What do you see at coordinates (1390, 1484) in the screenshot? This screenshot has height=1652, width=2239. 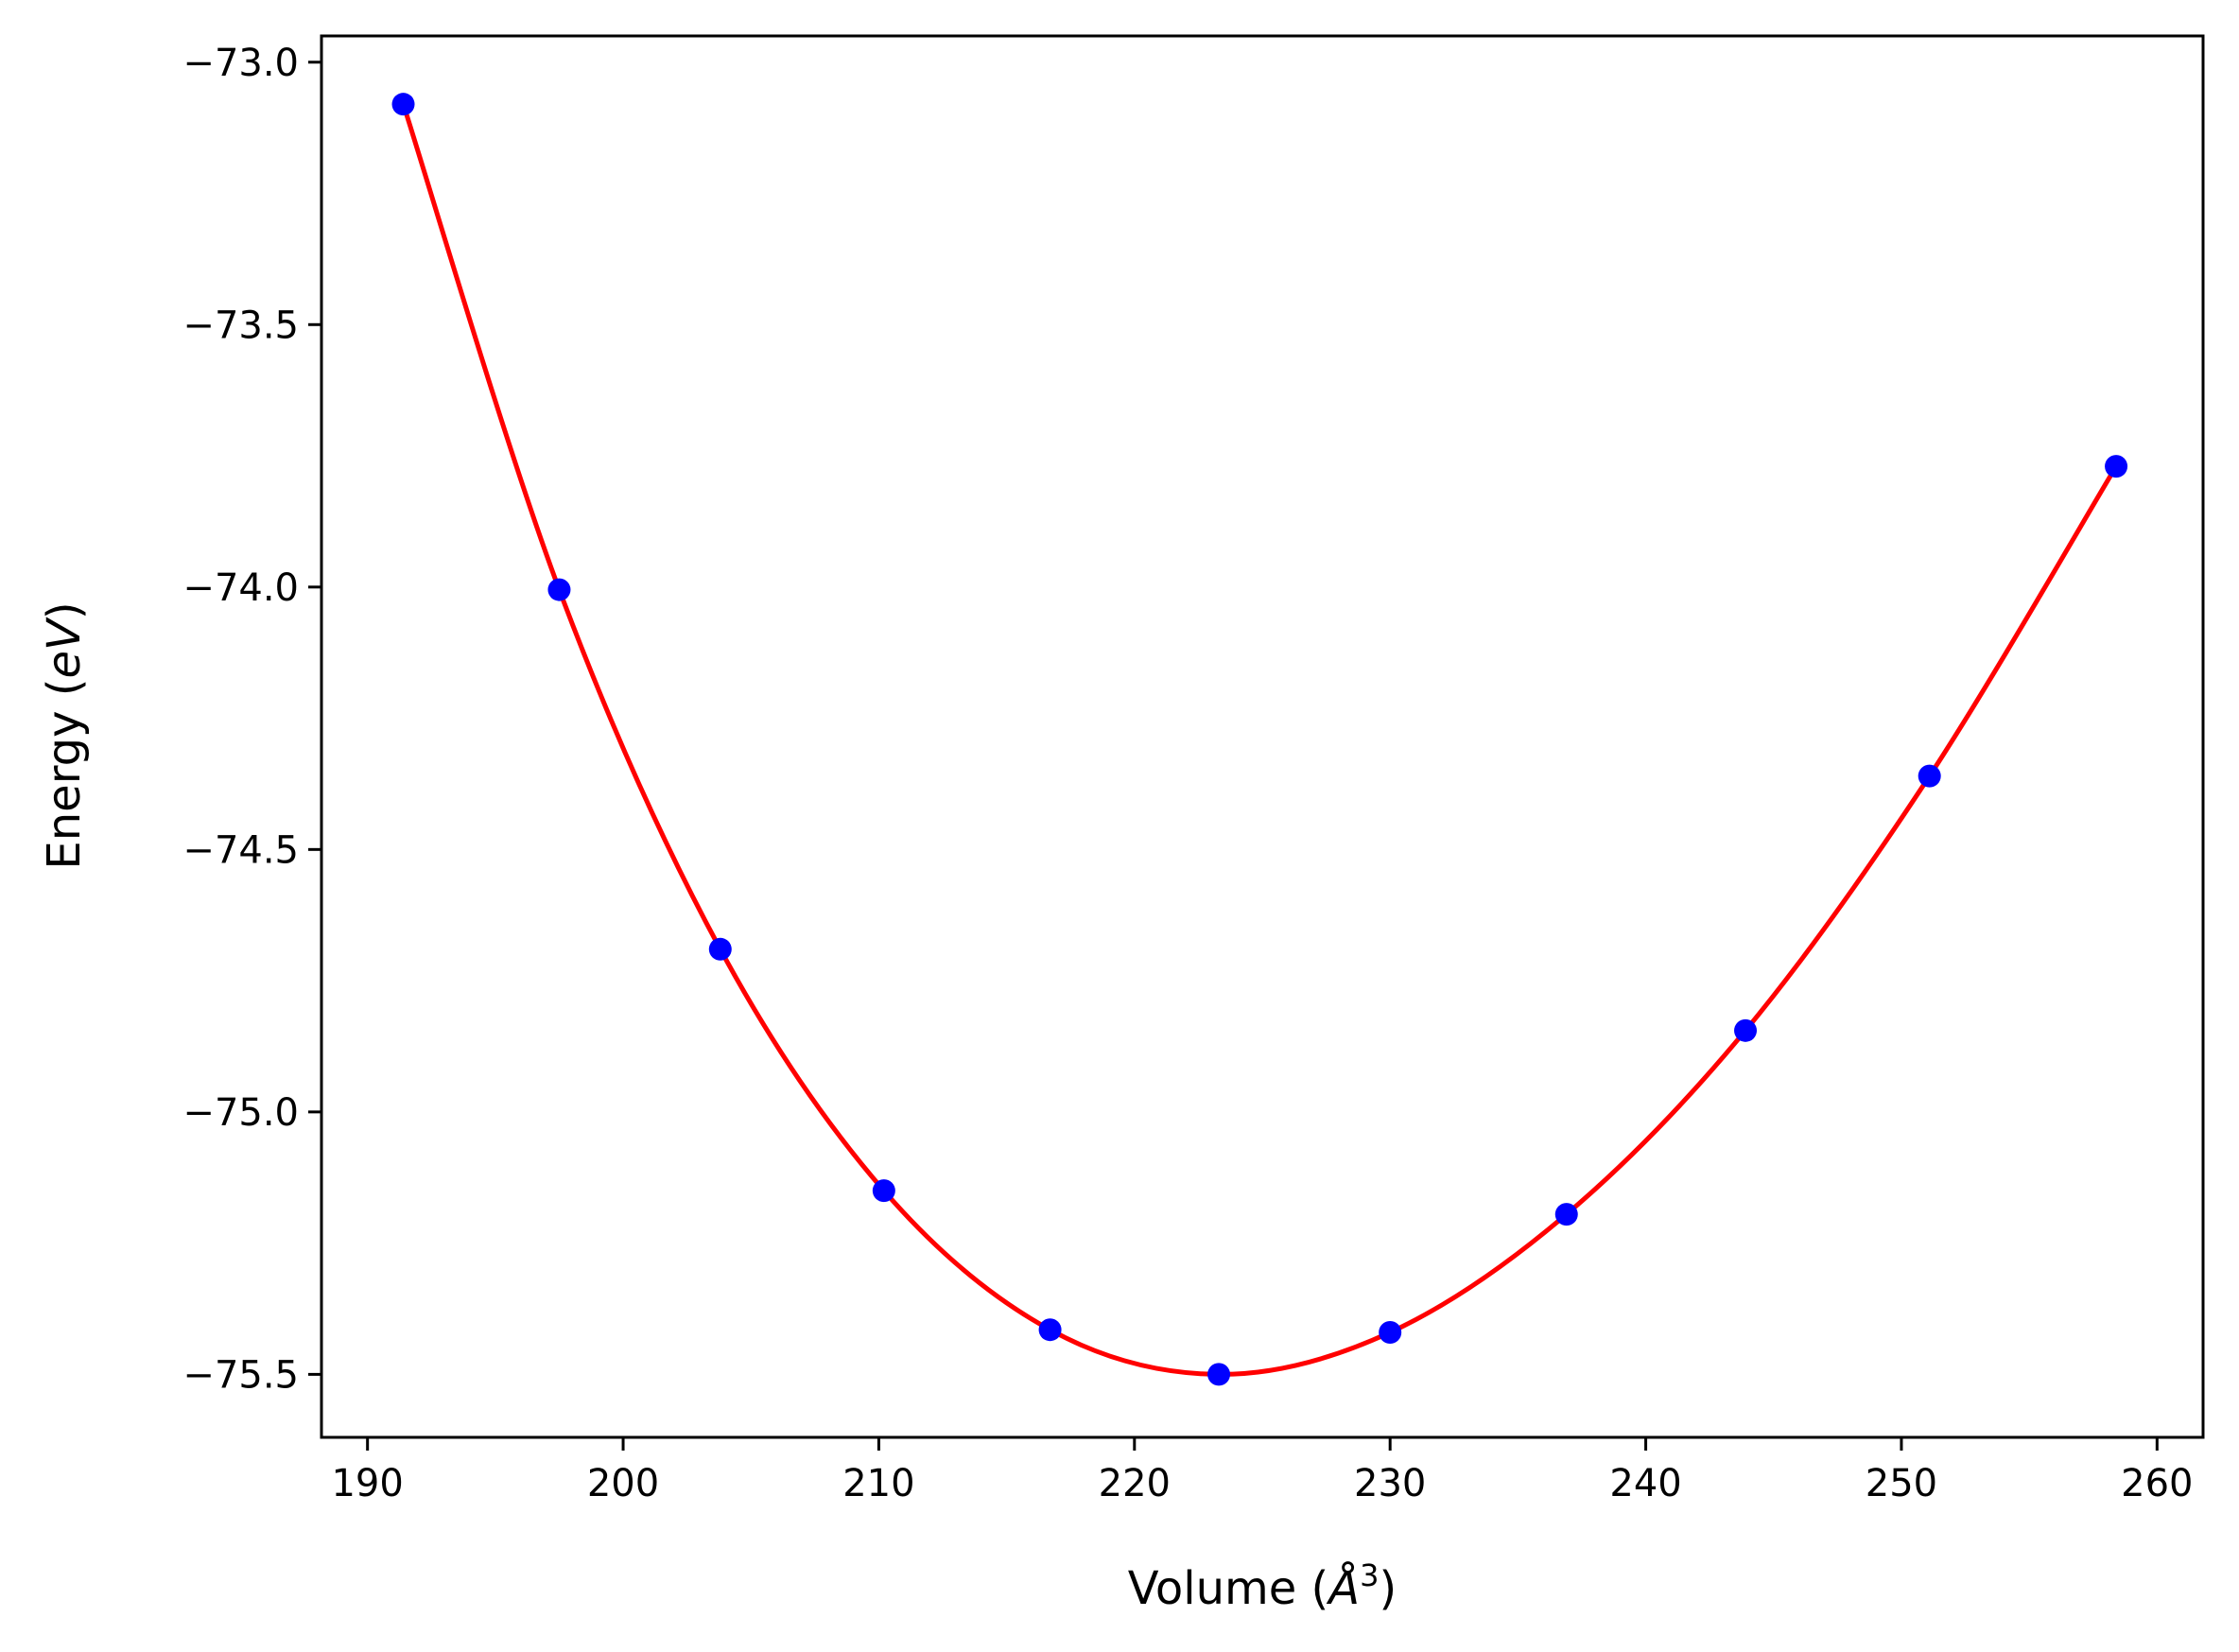 I see `x-tick-label: 230` at bounding box center [1390, 1484].